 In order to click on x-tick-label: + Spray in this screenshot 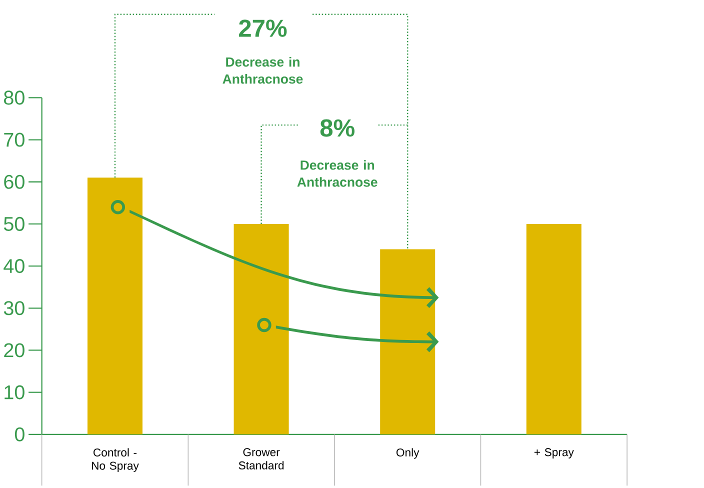, I will do `click(554, 453)`.